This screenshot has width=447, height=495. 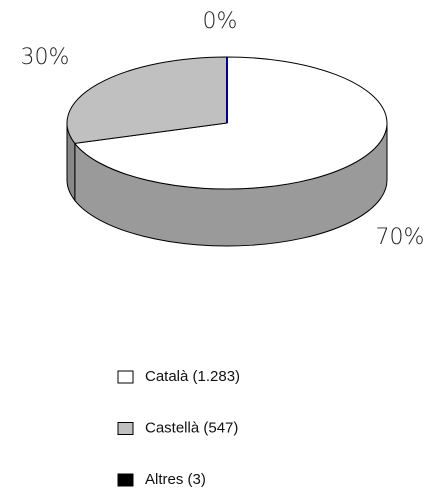 I want to click on legend-label: Castellà (547), so click(x=191, y=427).